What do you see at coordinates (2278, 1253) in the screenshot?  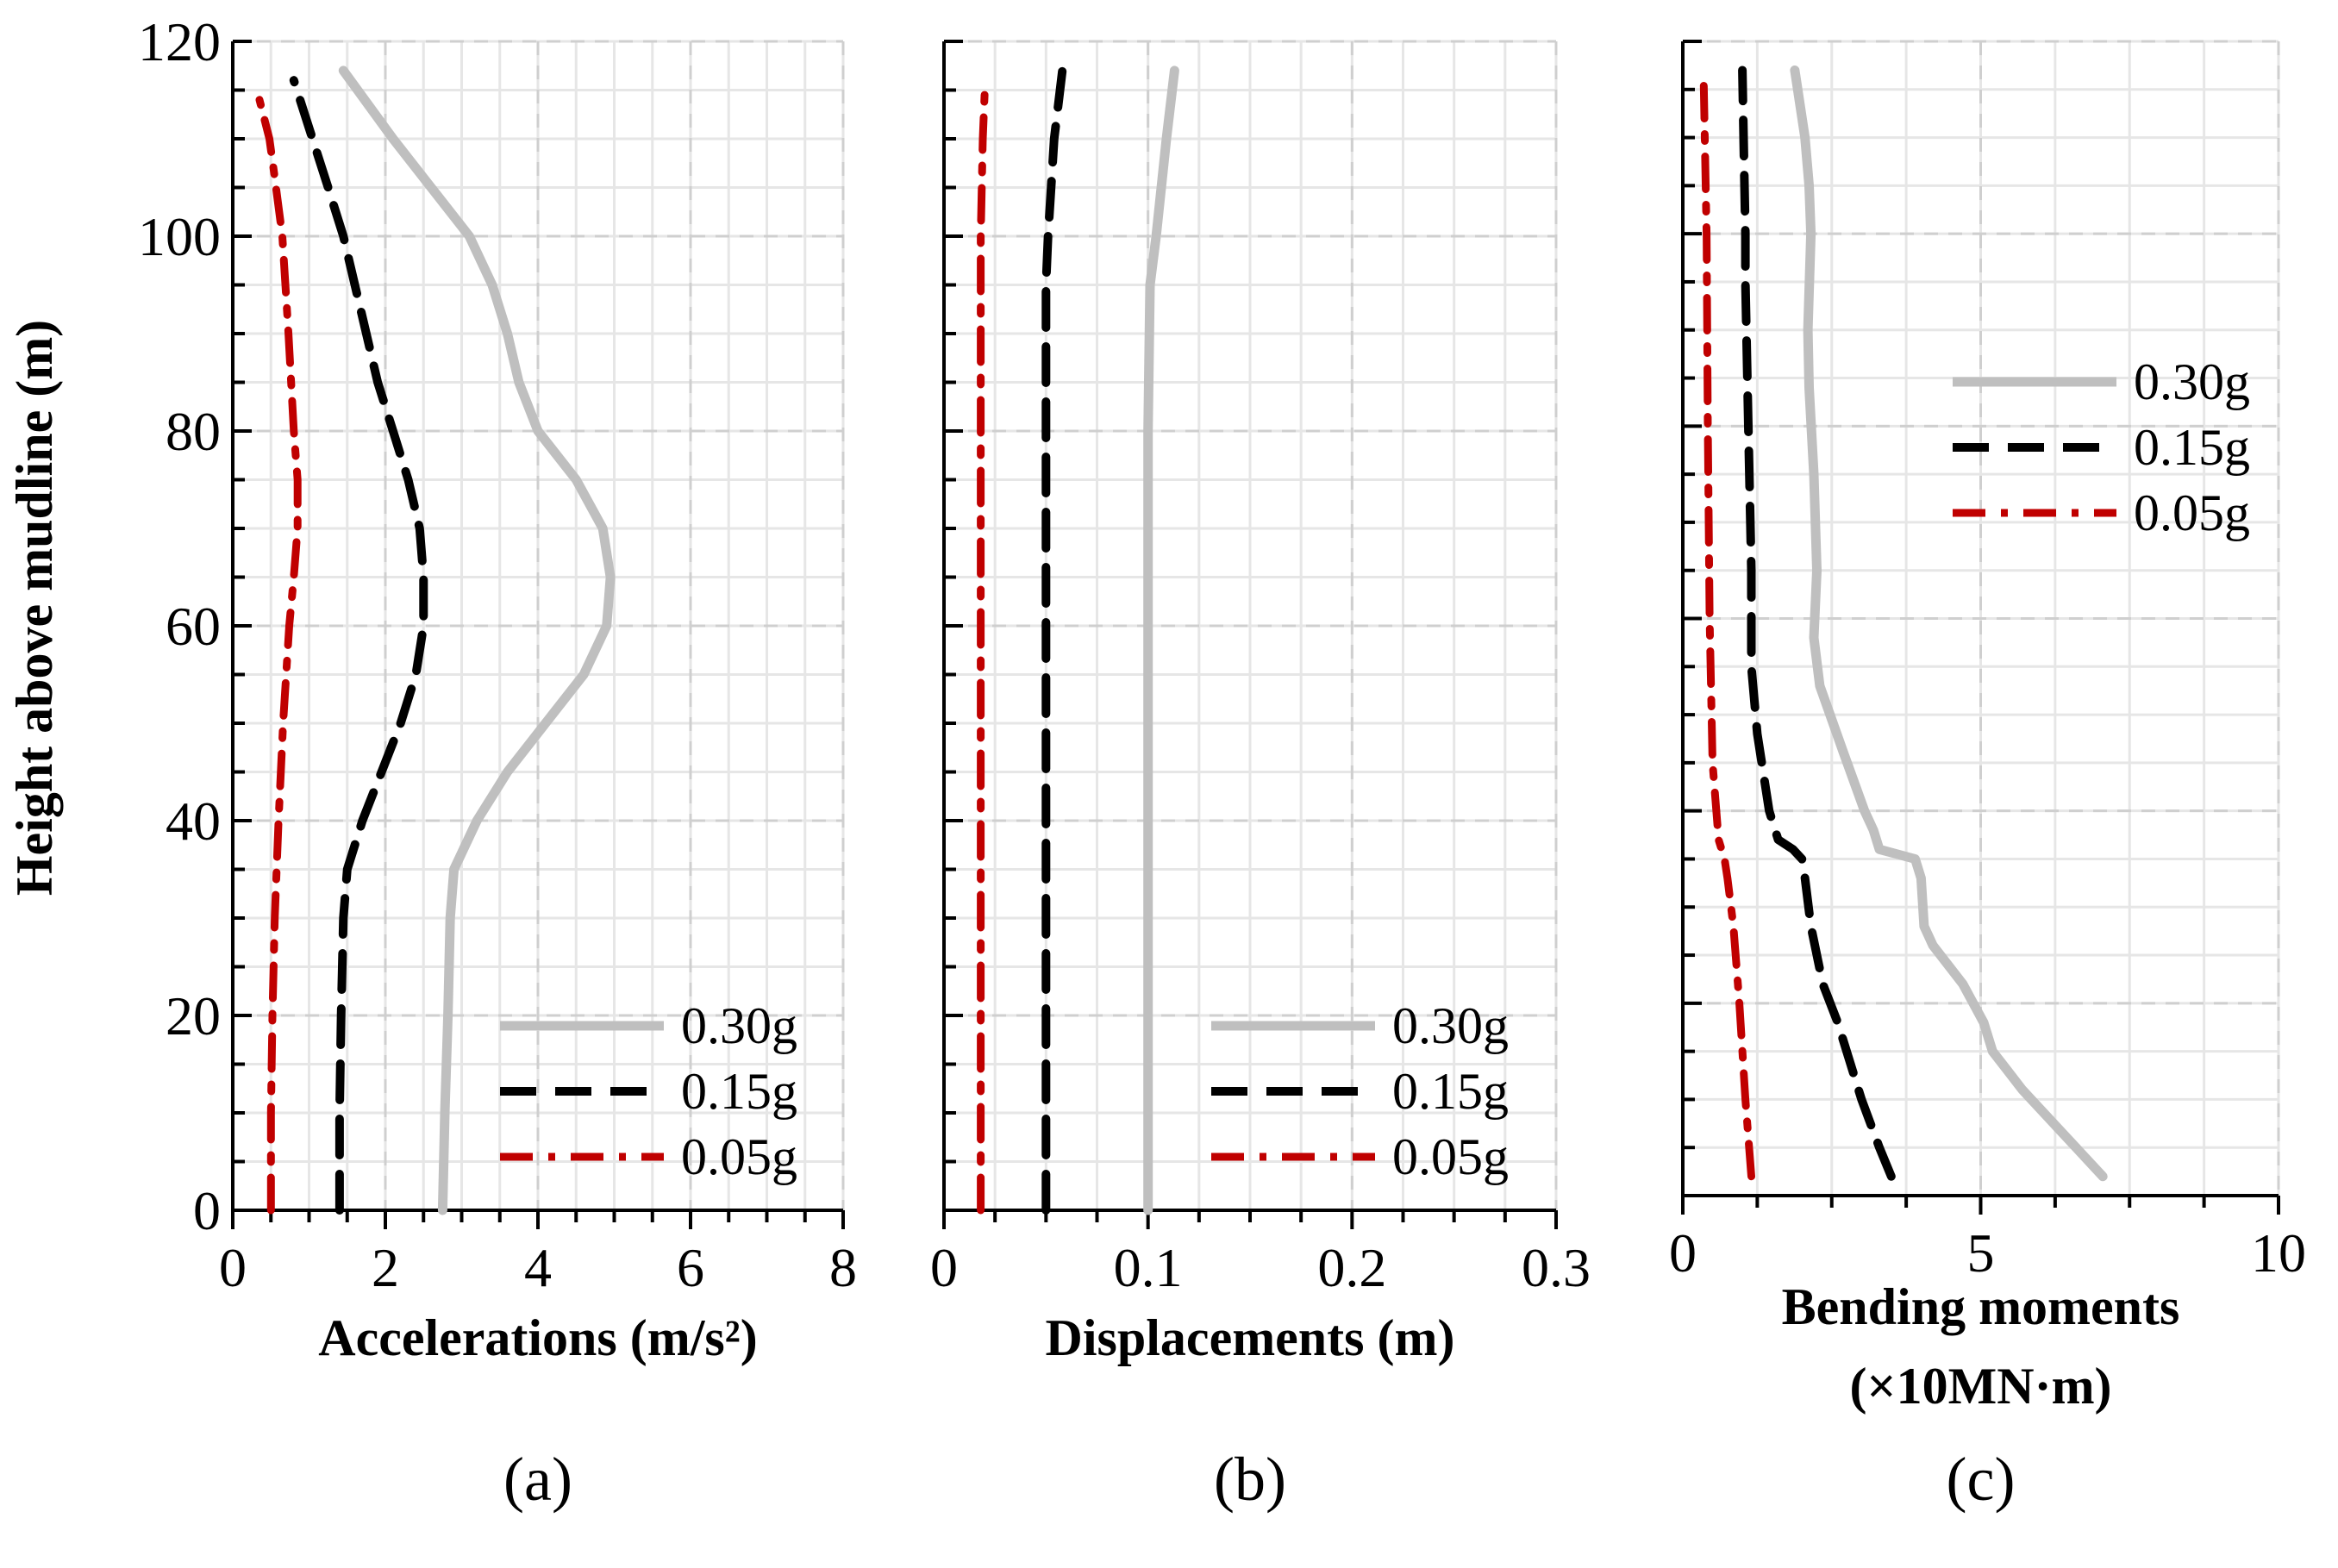 I see `x-tick-label: 10` at bounding box center [2278, 1253].